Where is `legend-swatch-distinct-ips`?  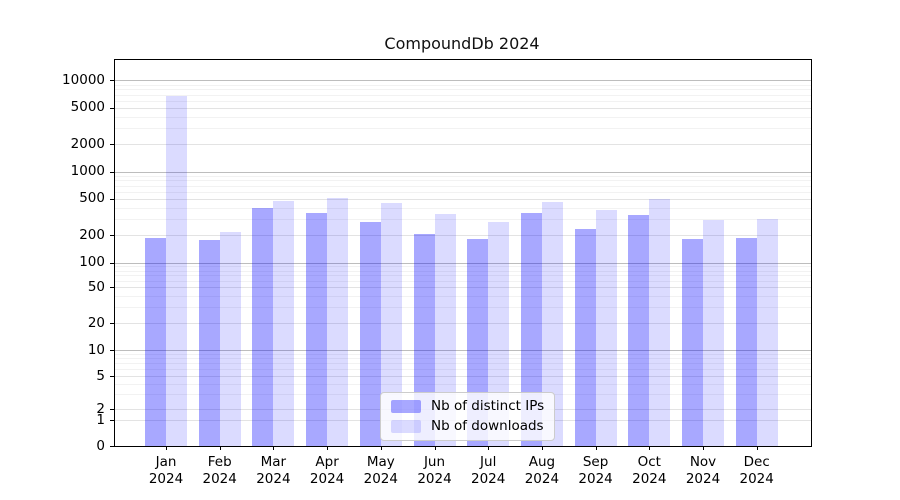
legend-swatch-distinct-ips is located at coordinates (406, 407).